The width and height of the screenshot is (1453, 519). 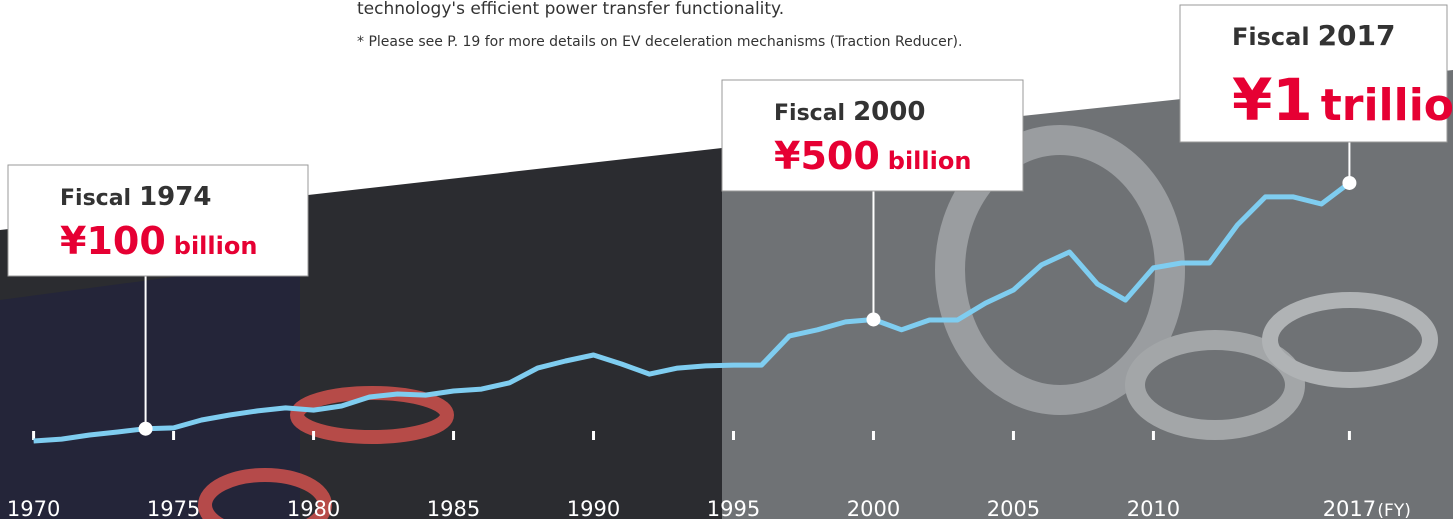 I want to click on callout-value: ¥1, so click(x=1272, y=100).